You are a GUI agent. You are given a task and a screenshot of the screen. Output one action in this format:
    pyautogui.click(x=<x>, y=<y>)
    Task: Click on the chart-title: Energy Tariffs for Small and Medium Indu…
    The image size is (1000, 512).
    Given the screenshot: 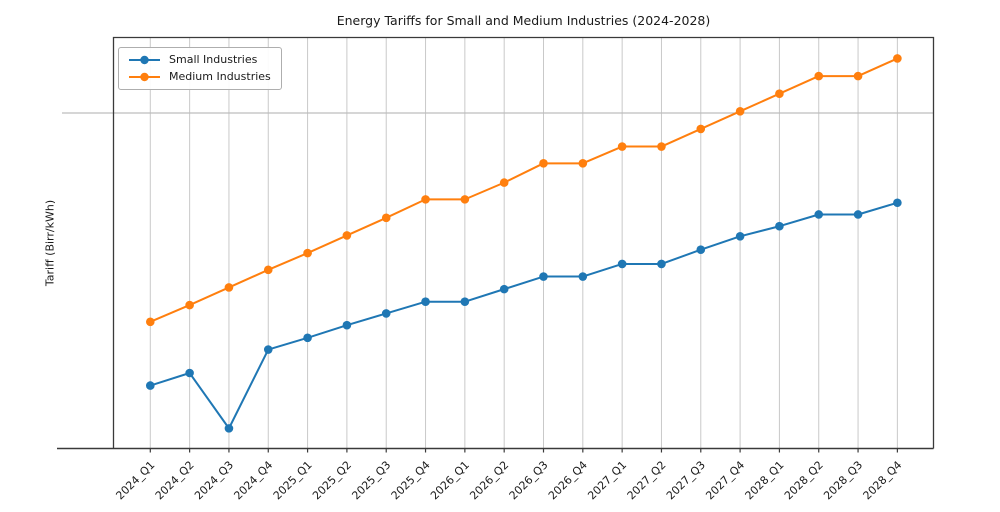 What is the action you would take?
    pyautogui.click(x=523, y=20)
    